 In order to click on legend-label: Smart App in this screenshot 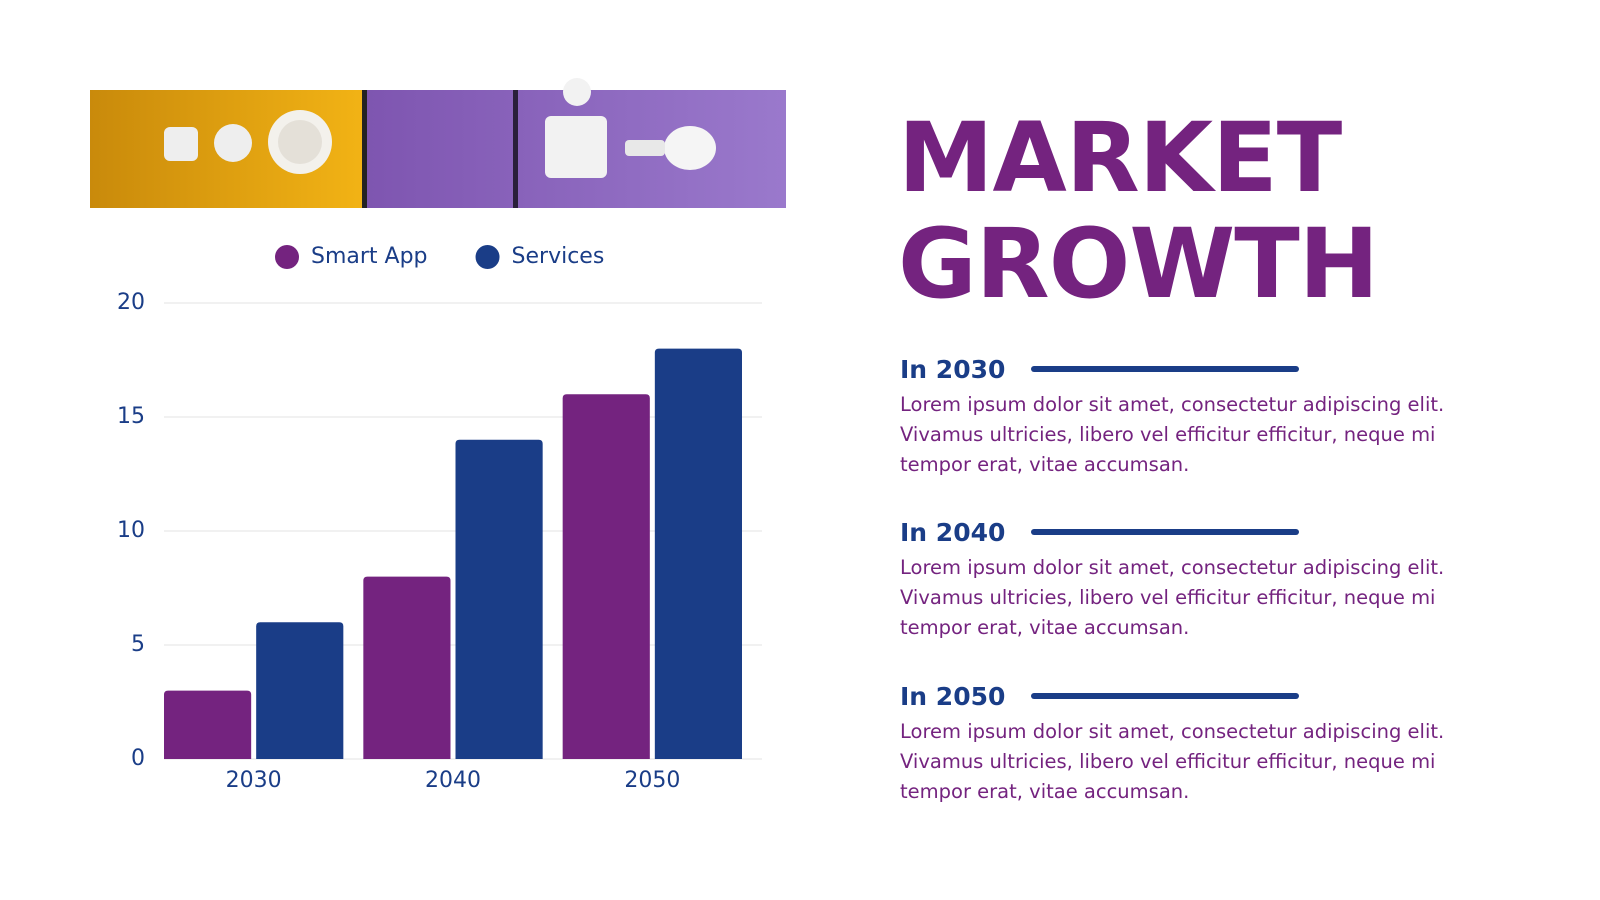, I will do `click(369, 256)`.